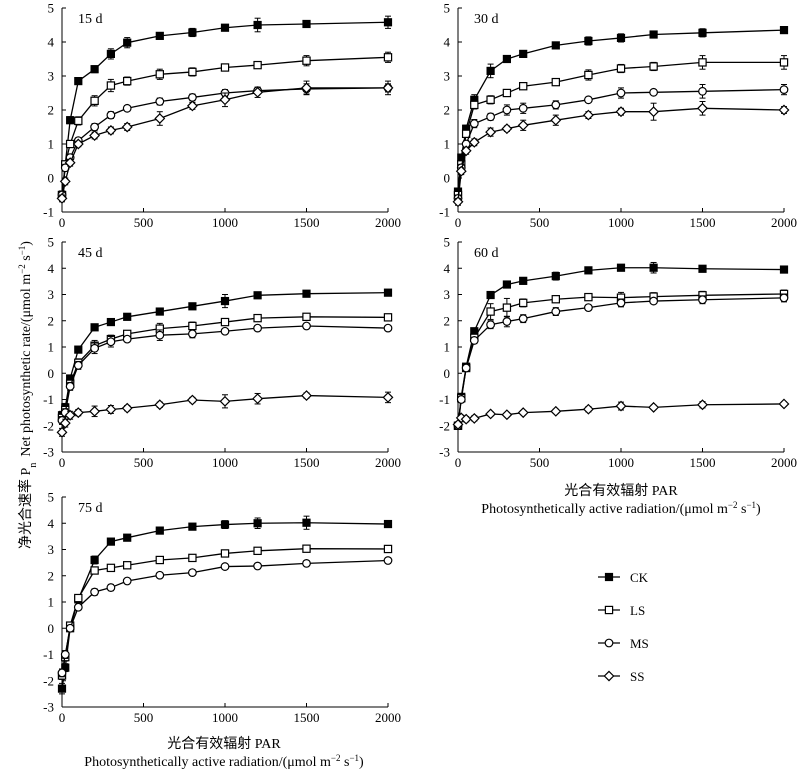 This screenshot has height=769, width=800. Describe the element at coordinates (623, 577) in the screenshot. I see `legend-item-CK: CK` at that location.